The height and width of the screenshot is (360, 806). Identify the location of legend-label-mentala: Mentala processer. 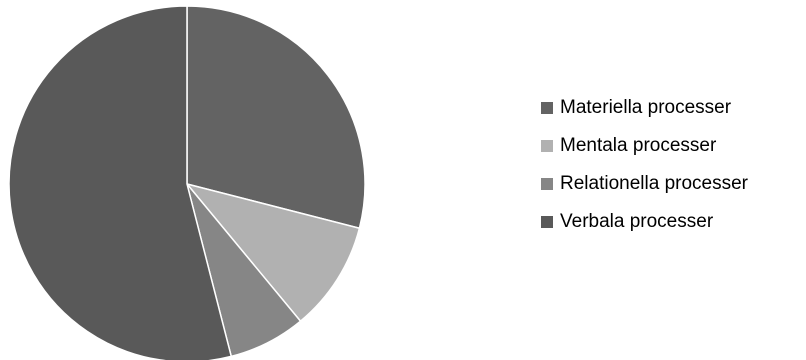
(638, 145).